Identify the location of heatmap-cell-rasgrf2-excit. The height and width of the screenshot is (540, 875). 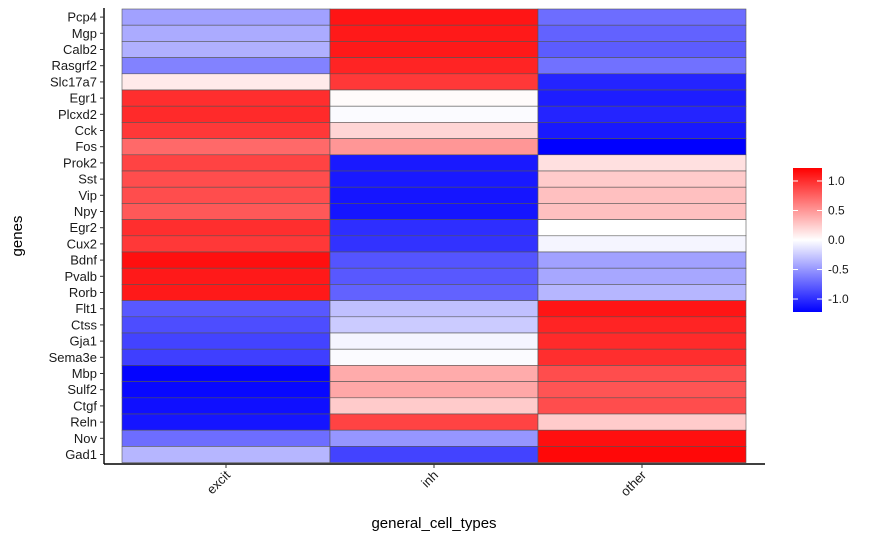
(226, 66).